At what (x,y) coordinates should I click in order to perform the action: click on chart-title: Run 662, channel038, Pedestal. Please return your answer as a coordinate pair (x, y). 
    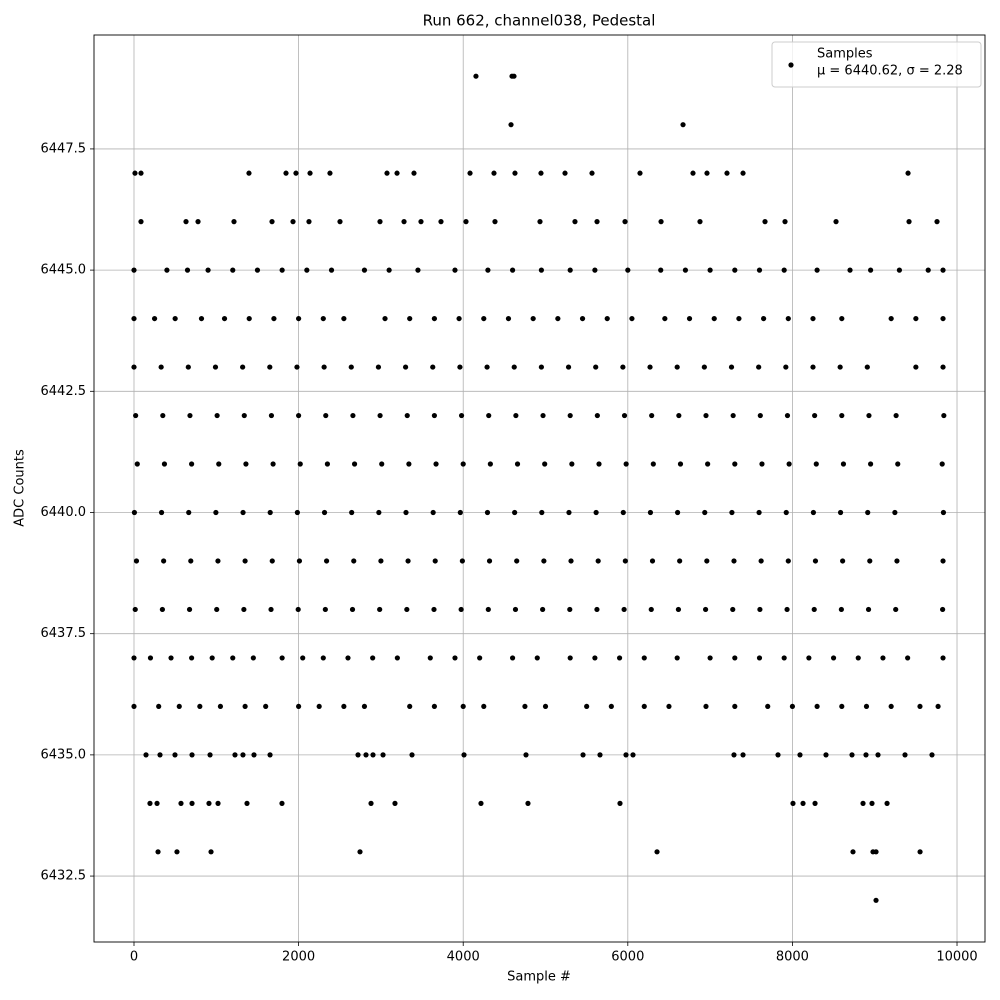
    Looking at the image, I should click on (539, 21).